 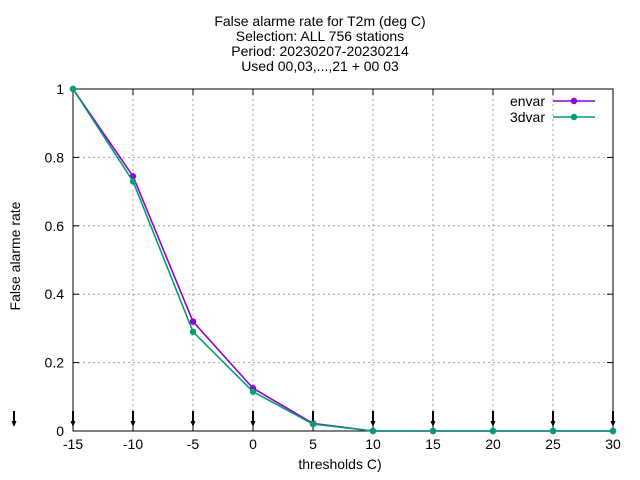 I want to click on legend-label-envar: envar, so click(x=527, y=101).